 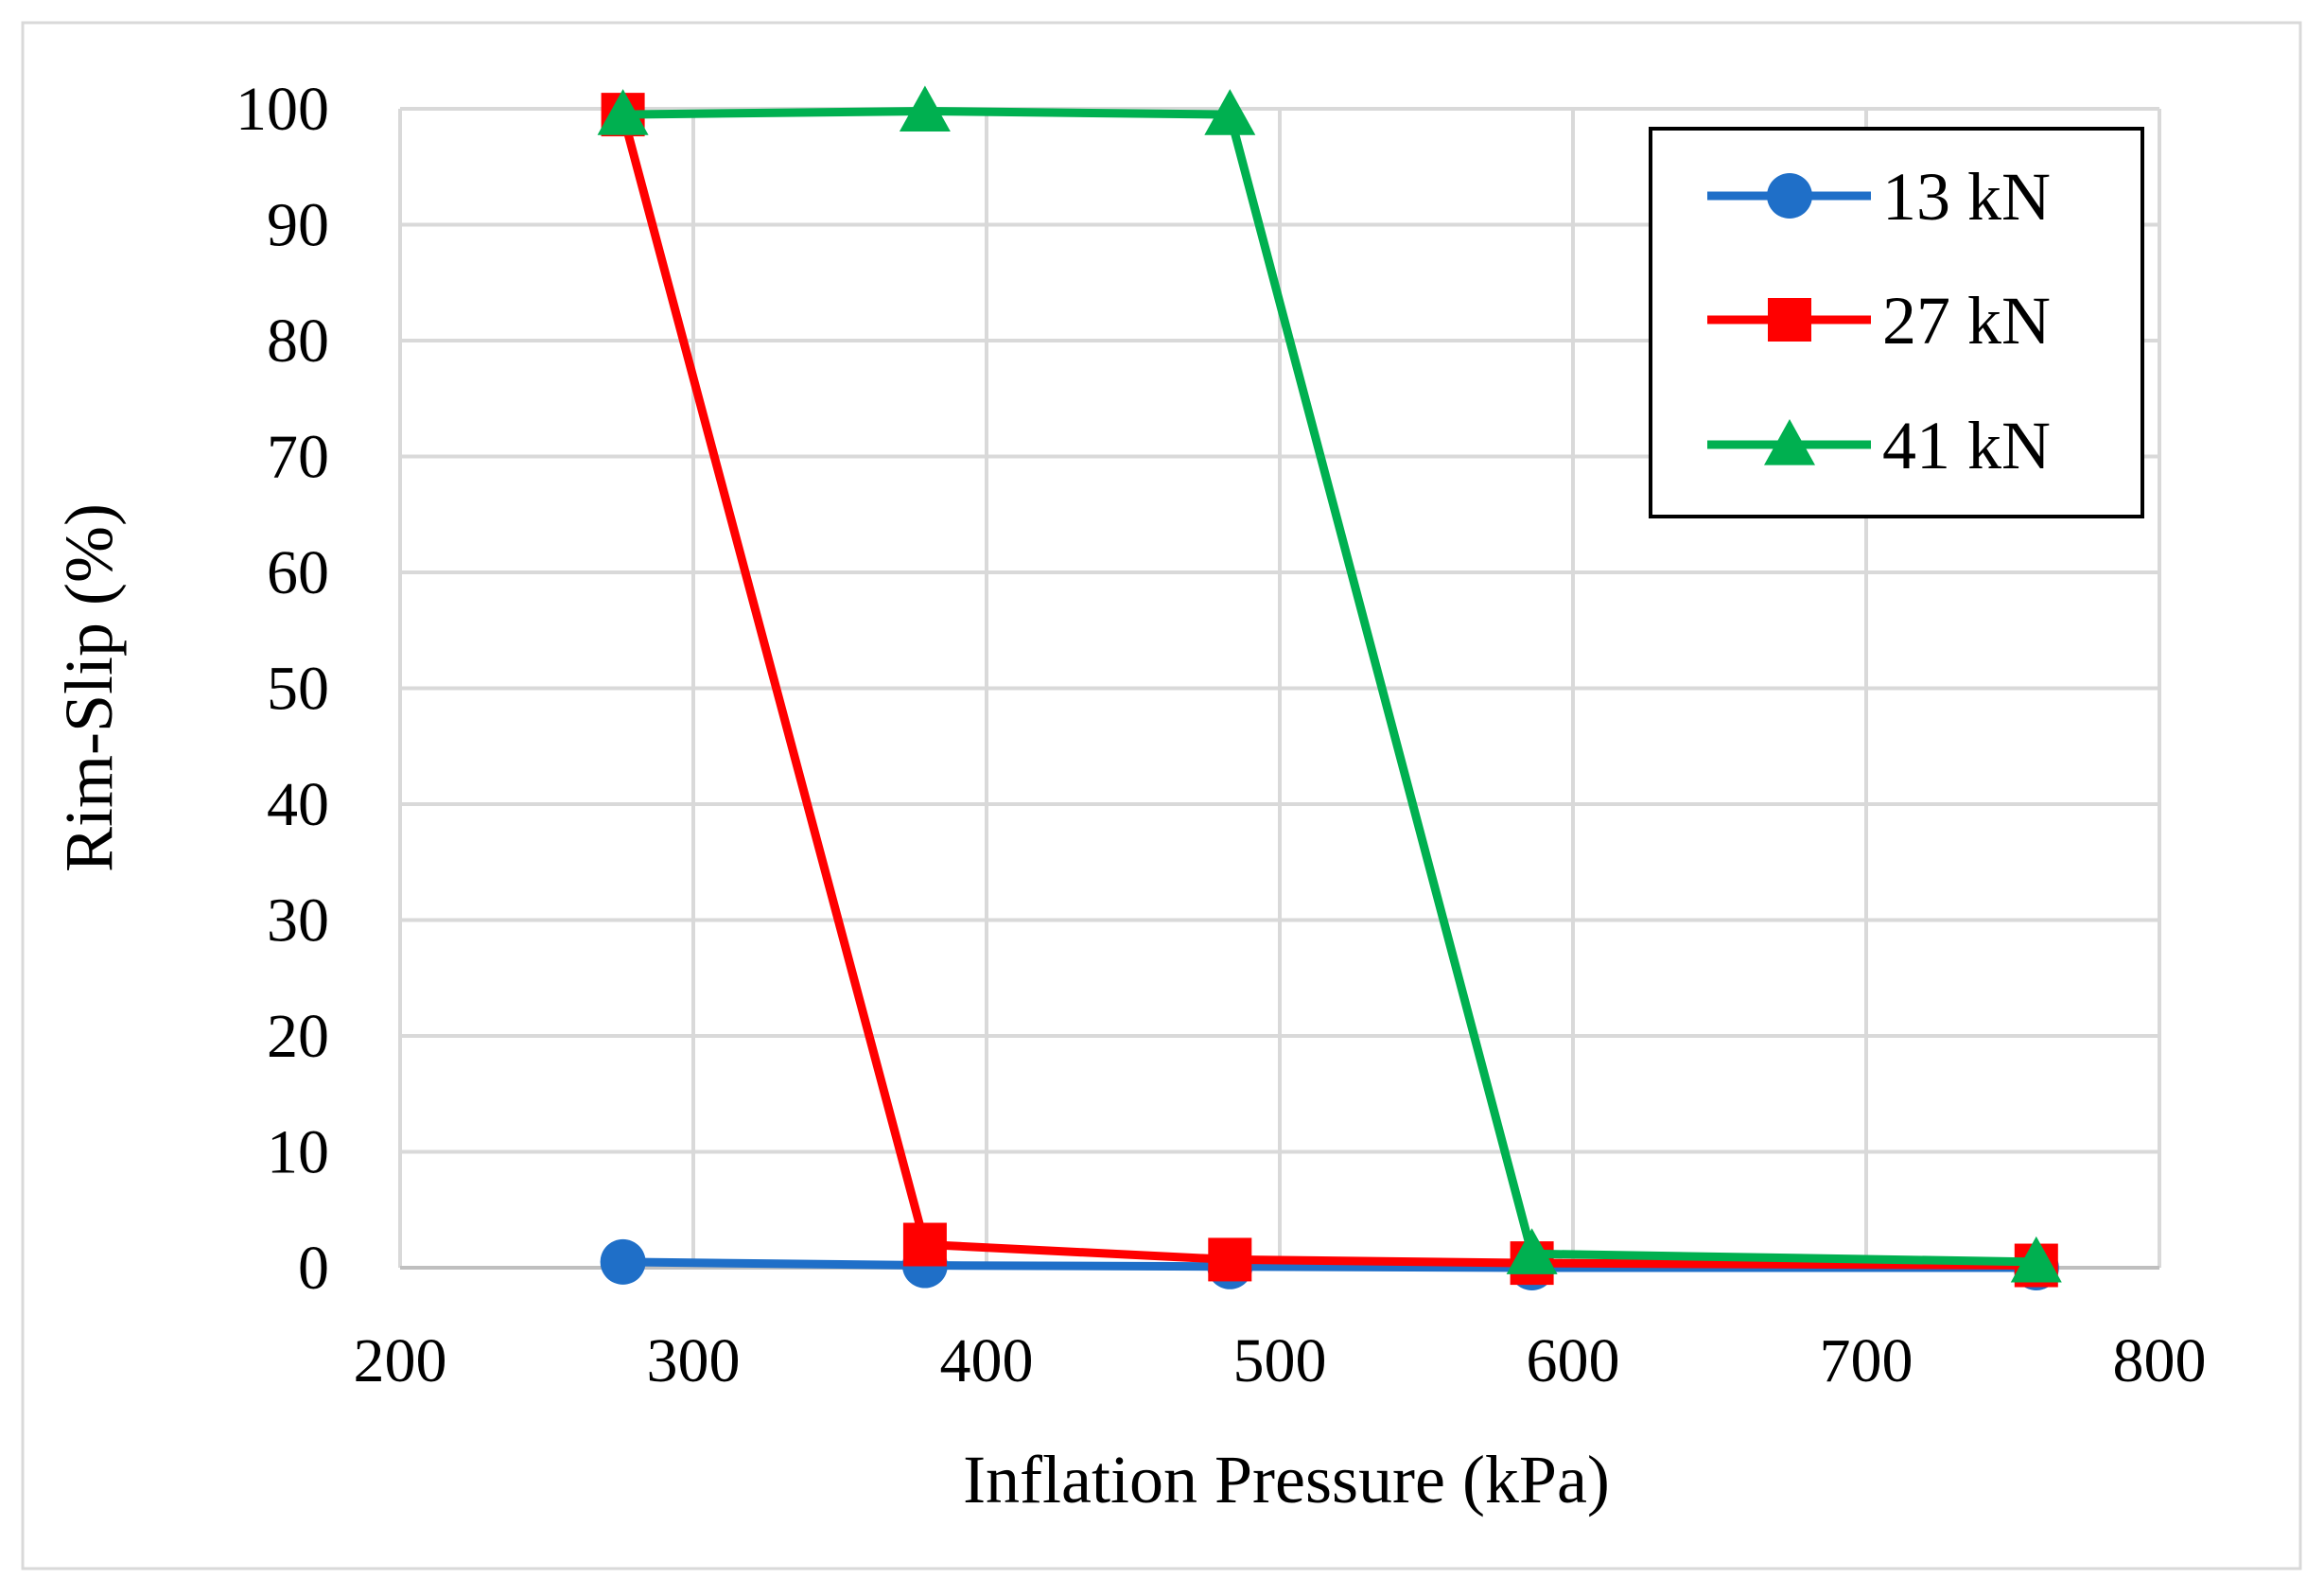 What do you see at coordinates (987, 1360) in the screenshot?
I see `x-tick-label: 400` at bounding box center [987, 1360].